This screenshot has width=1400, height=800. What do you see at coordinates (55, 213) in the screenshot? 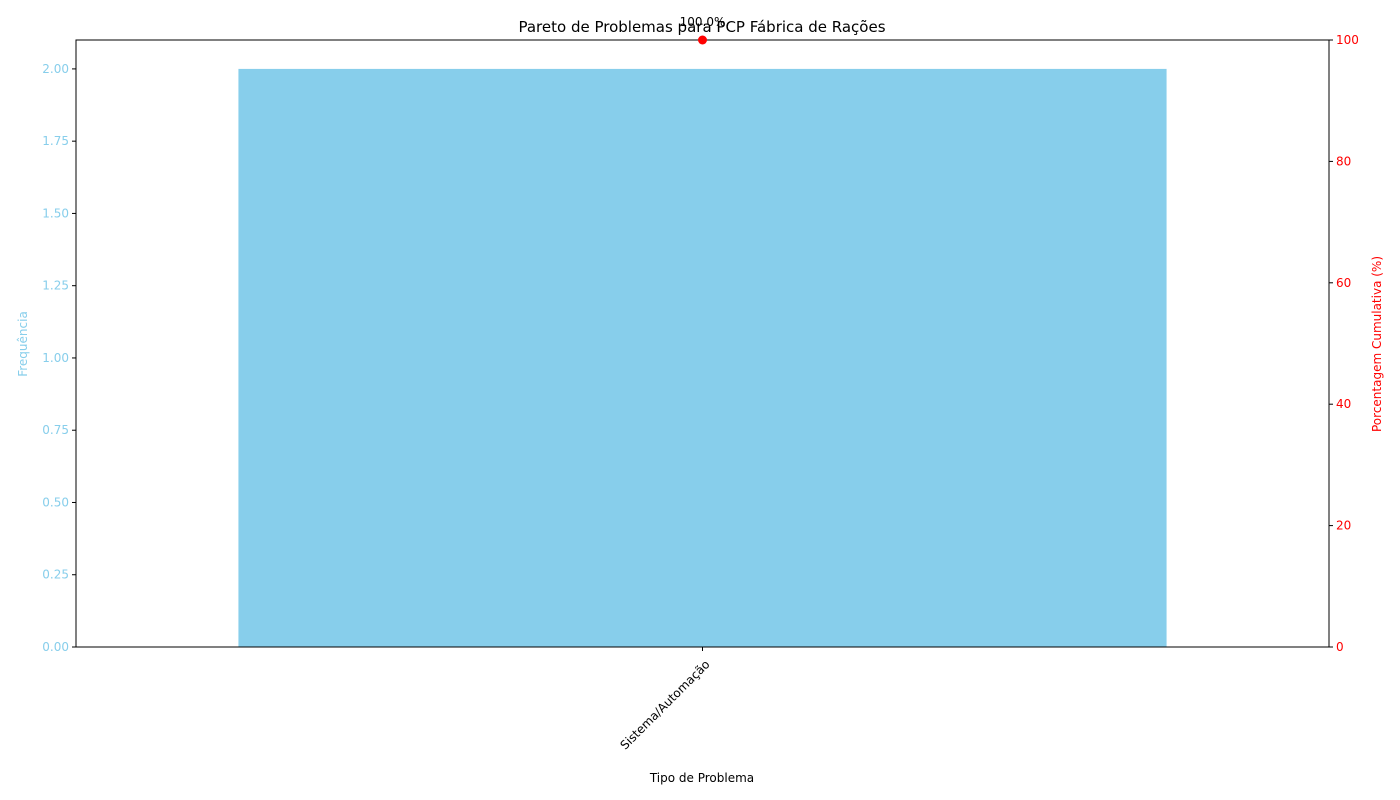
I see `y-tick-label-6: 1.50` at bounding box center [55, 213].